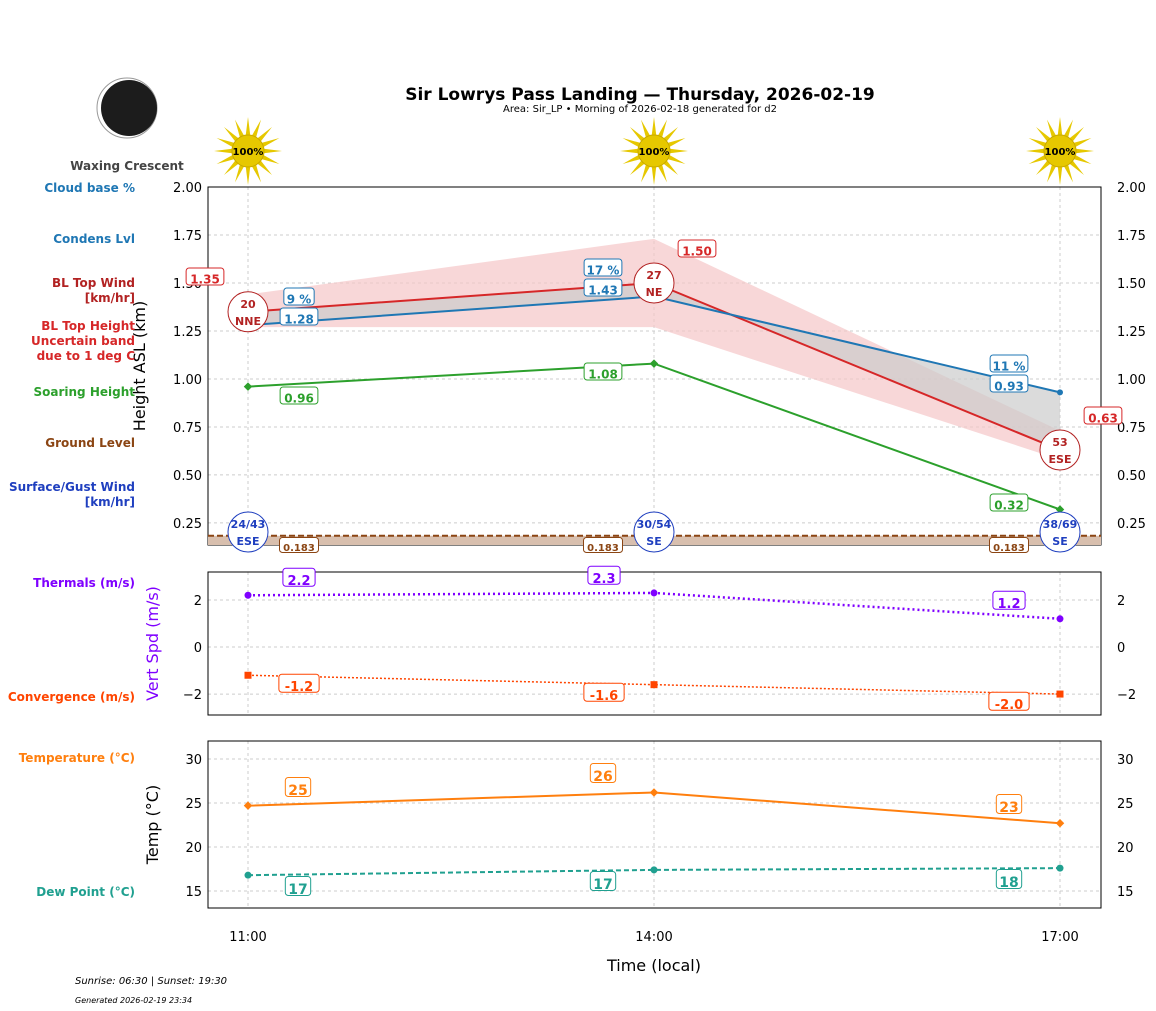 Image resolution: width=1156 pixels, height=1011 pixels. Describe the element at coordinates (151, 981) in the screenshot. I see `sun-times: Sunrise: 06:30 | Sunset: 19:30` at that location.